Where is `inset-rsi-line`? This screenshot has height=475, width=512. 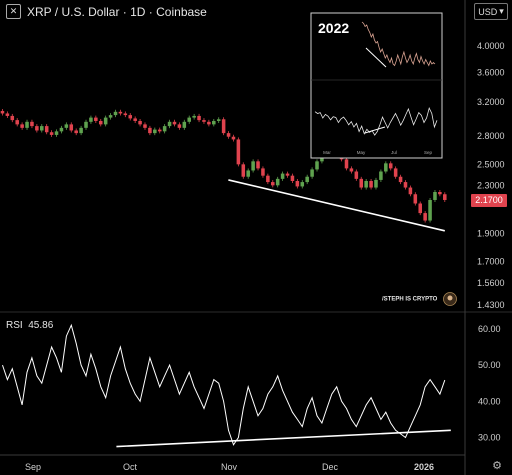 inset-rsi-line is located at coordinates (376, 121).